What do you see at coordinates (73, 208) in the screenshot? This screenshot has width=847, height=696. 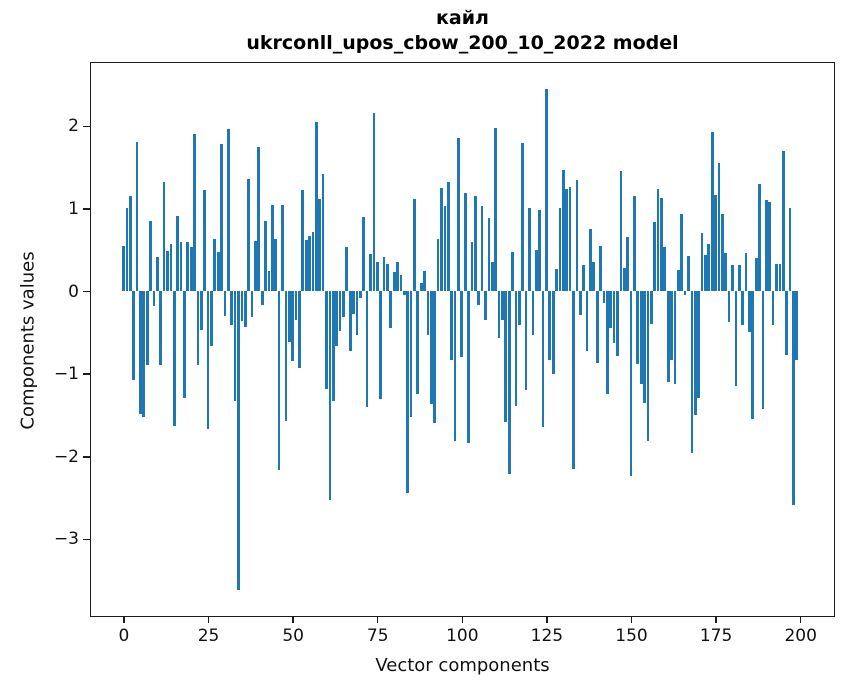 I see `y-tick-label: 1` at bounding box center [73, 208].